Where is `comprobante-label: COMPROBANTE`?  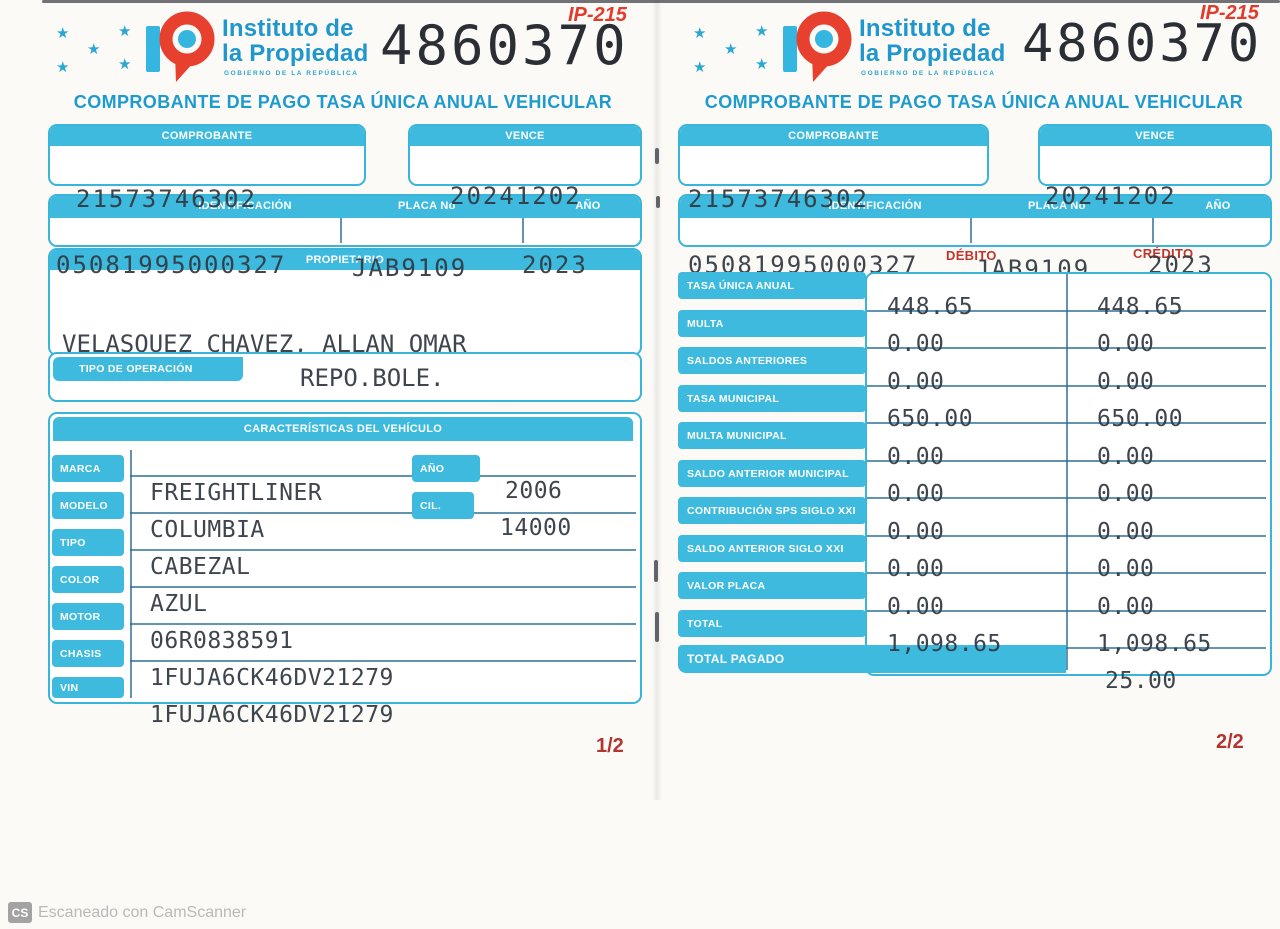
comprobante-label: COMPROBANTE is located at coordinates (207, 136).